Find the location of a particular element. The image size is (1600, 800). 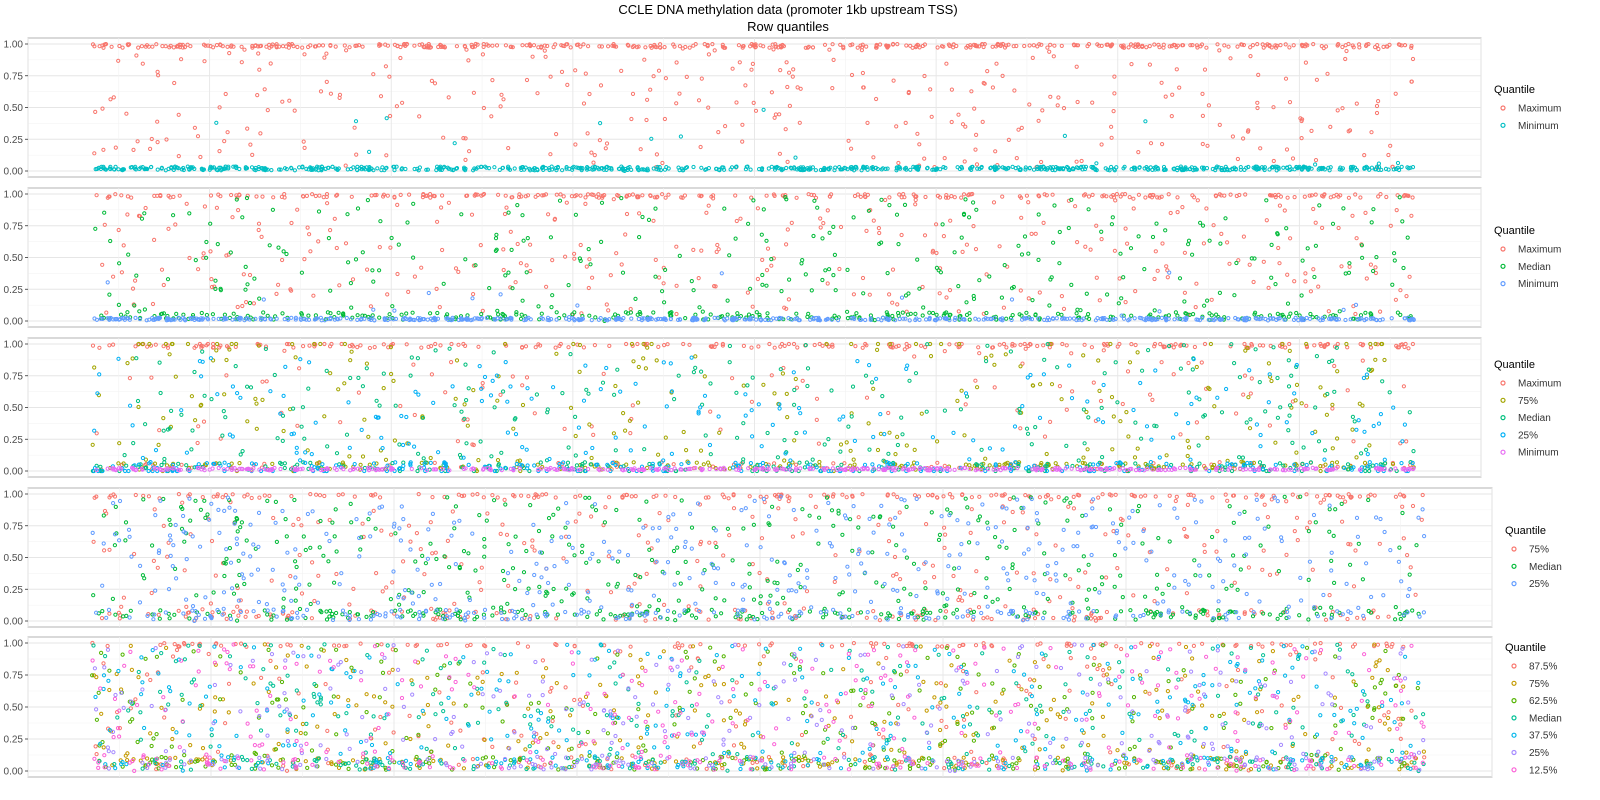

legend: Quantile Maximum Minimum is located at coordinates (1527, 108).